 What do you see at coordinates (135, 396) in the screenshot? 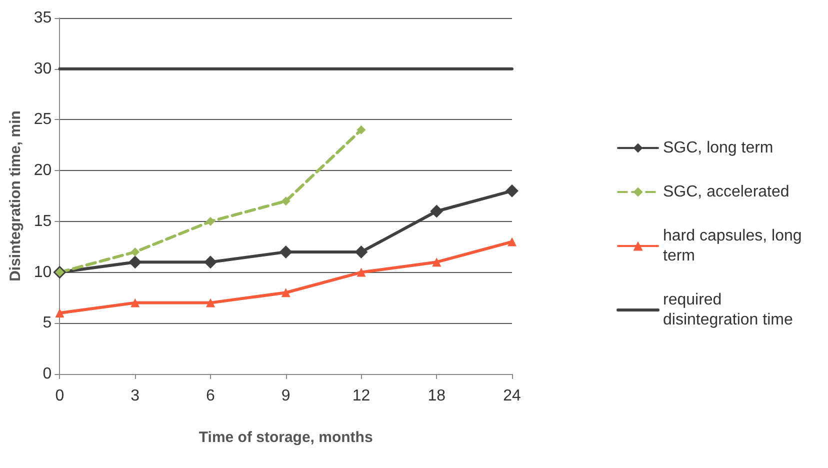
I see `x-tick-label: 3` at bounding box center [135, 396].